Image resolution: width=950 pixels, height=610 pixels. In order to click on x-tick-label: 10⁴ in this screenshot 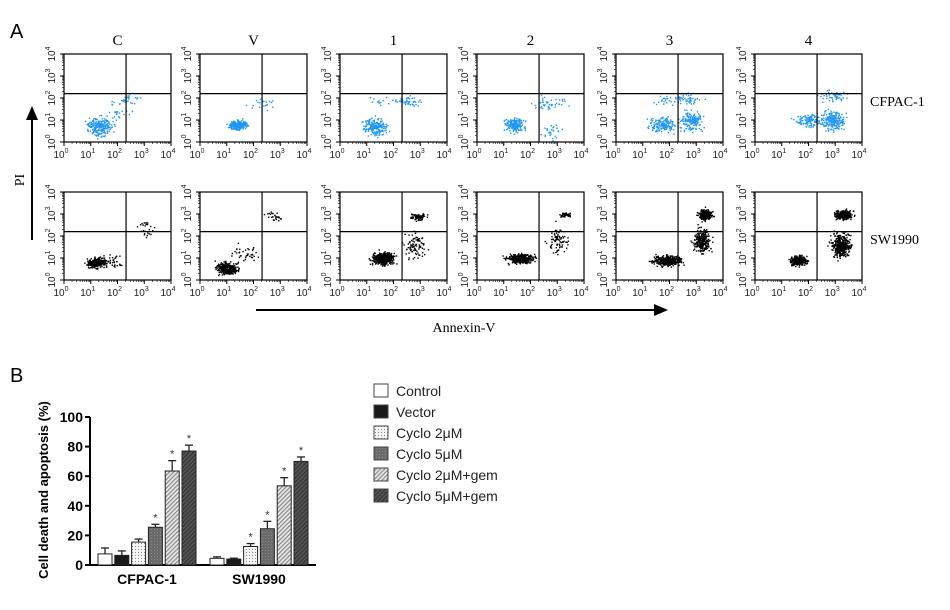, I will do `click(580, 154)`.